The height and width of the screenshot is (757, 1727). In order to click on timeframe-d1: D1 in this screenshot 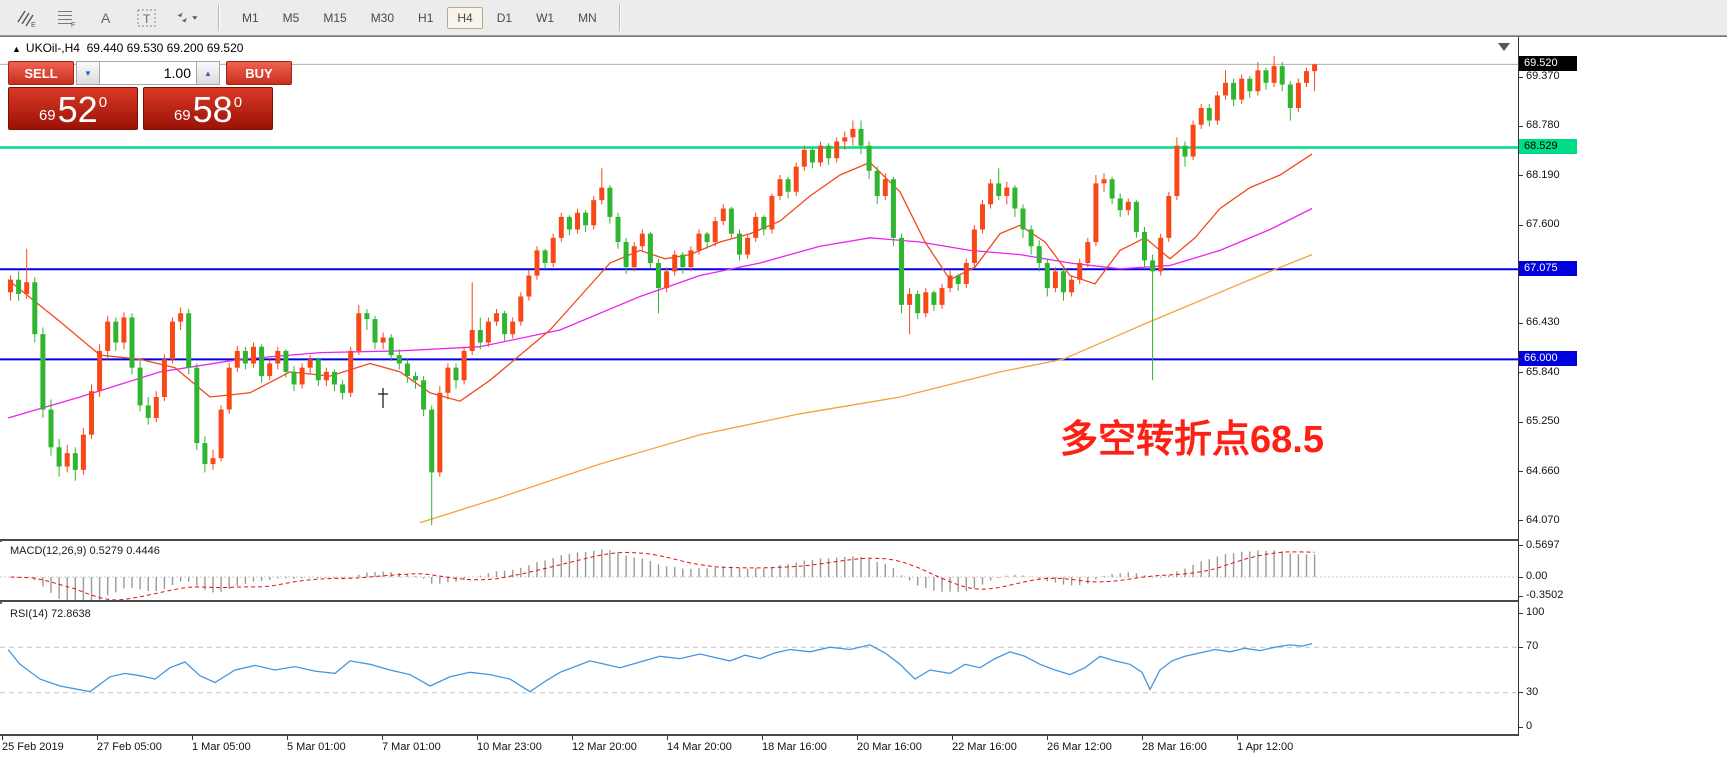, I will do `click(504, 17)`.